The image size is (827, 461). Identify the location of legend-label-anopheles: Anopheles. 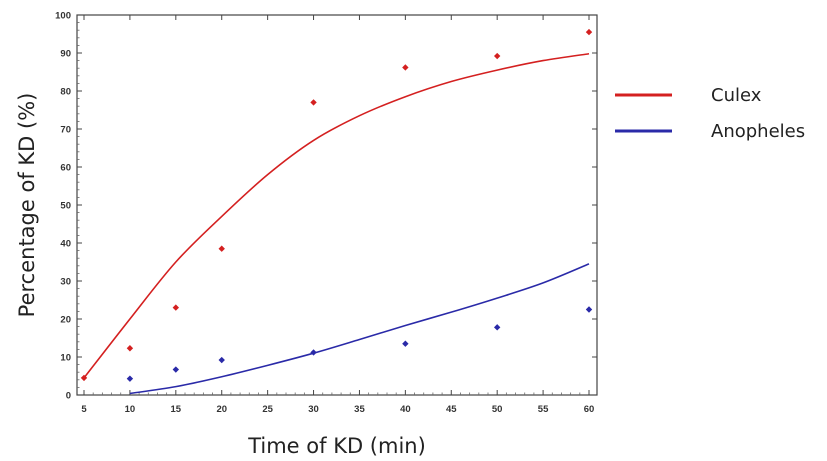
(758, 131).